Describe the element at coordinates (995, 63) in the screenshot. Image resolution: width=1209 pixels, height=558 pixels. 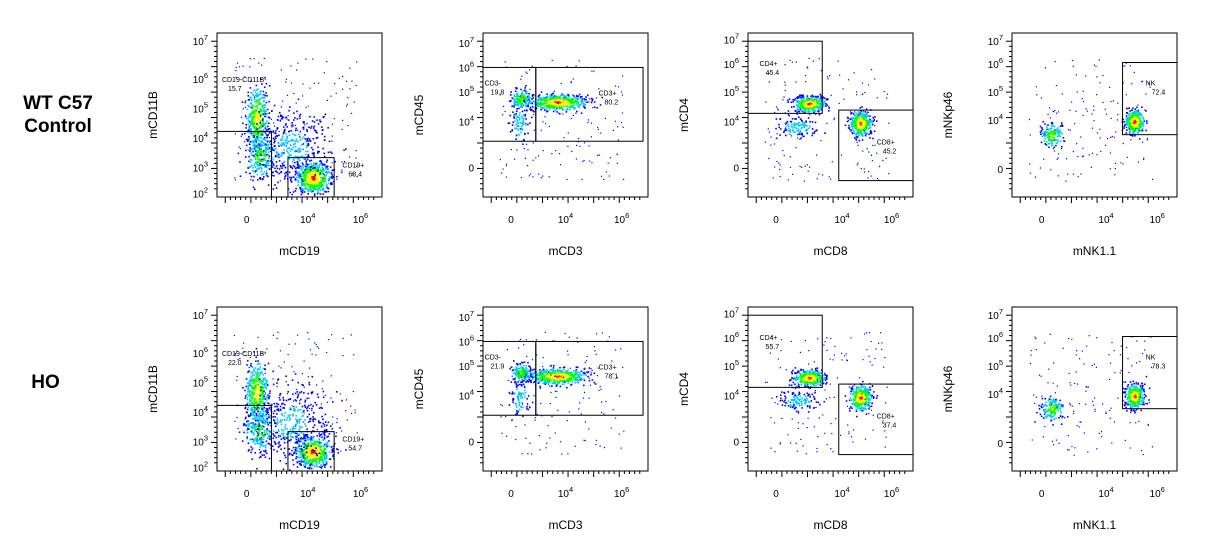
I see `tick-label: 106` at that location.